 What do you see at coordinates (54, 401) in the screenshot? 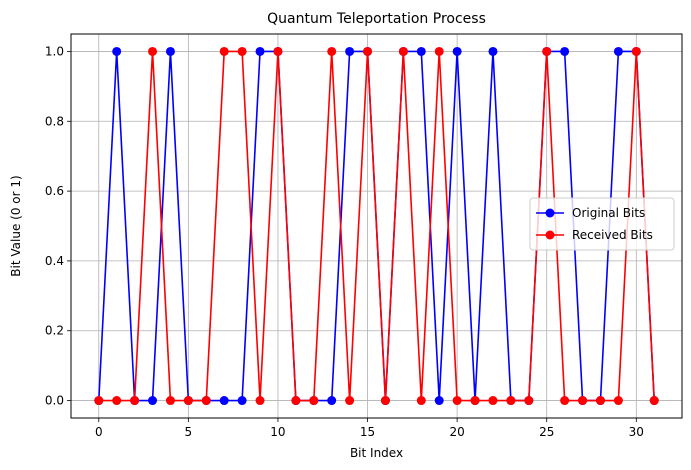
I see `y-tick-label: 0.0` at bounding box center [54, 401].